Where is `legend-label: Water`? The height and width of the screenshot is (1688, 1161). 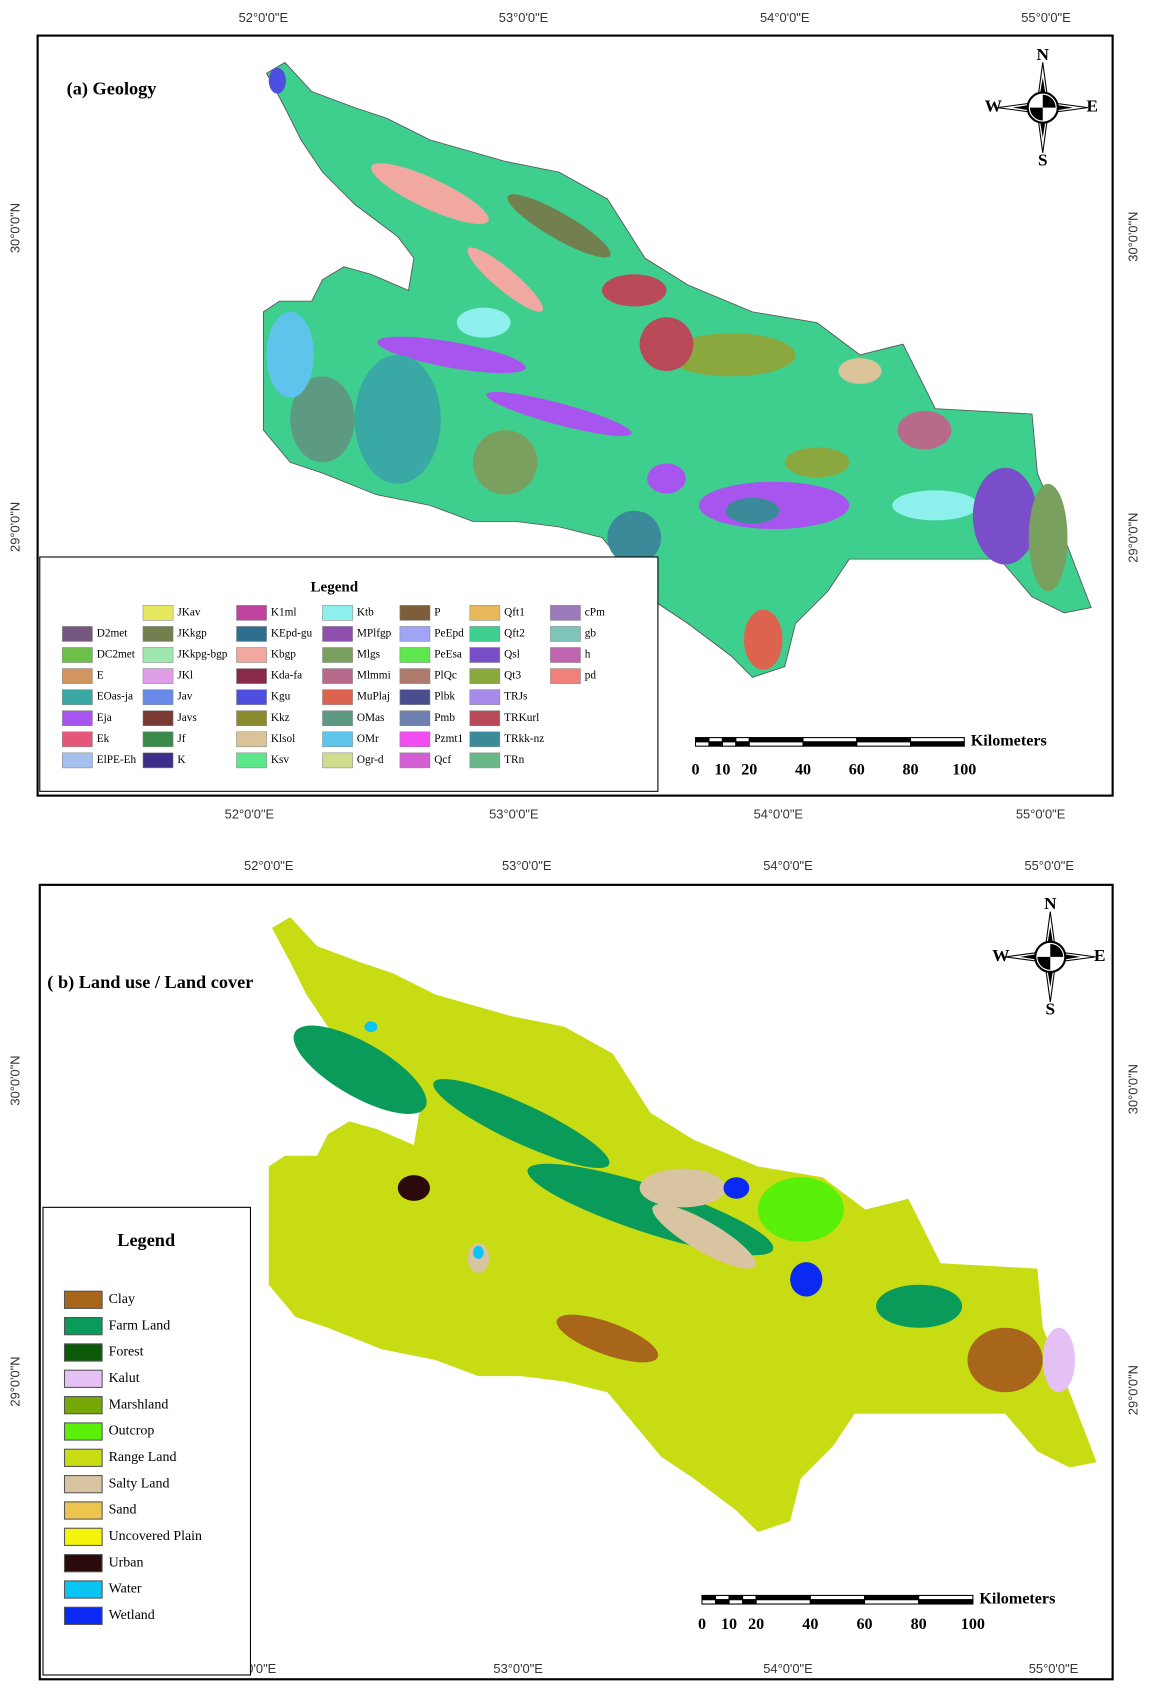 legend-label: Water is located at coordinates (125, 1589).